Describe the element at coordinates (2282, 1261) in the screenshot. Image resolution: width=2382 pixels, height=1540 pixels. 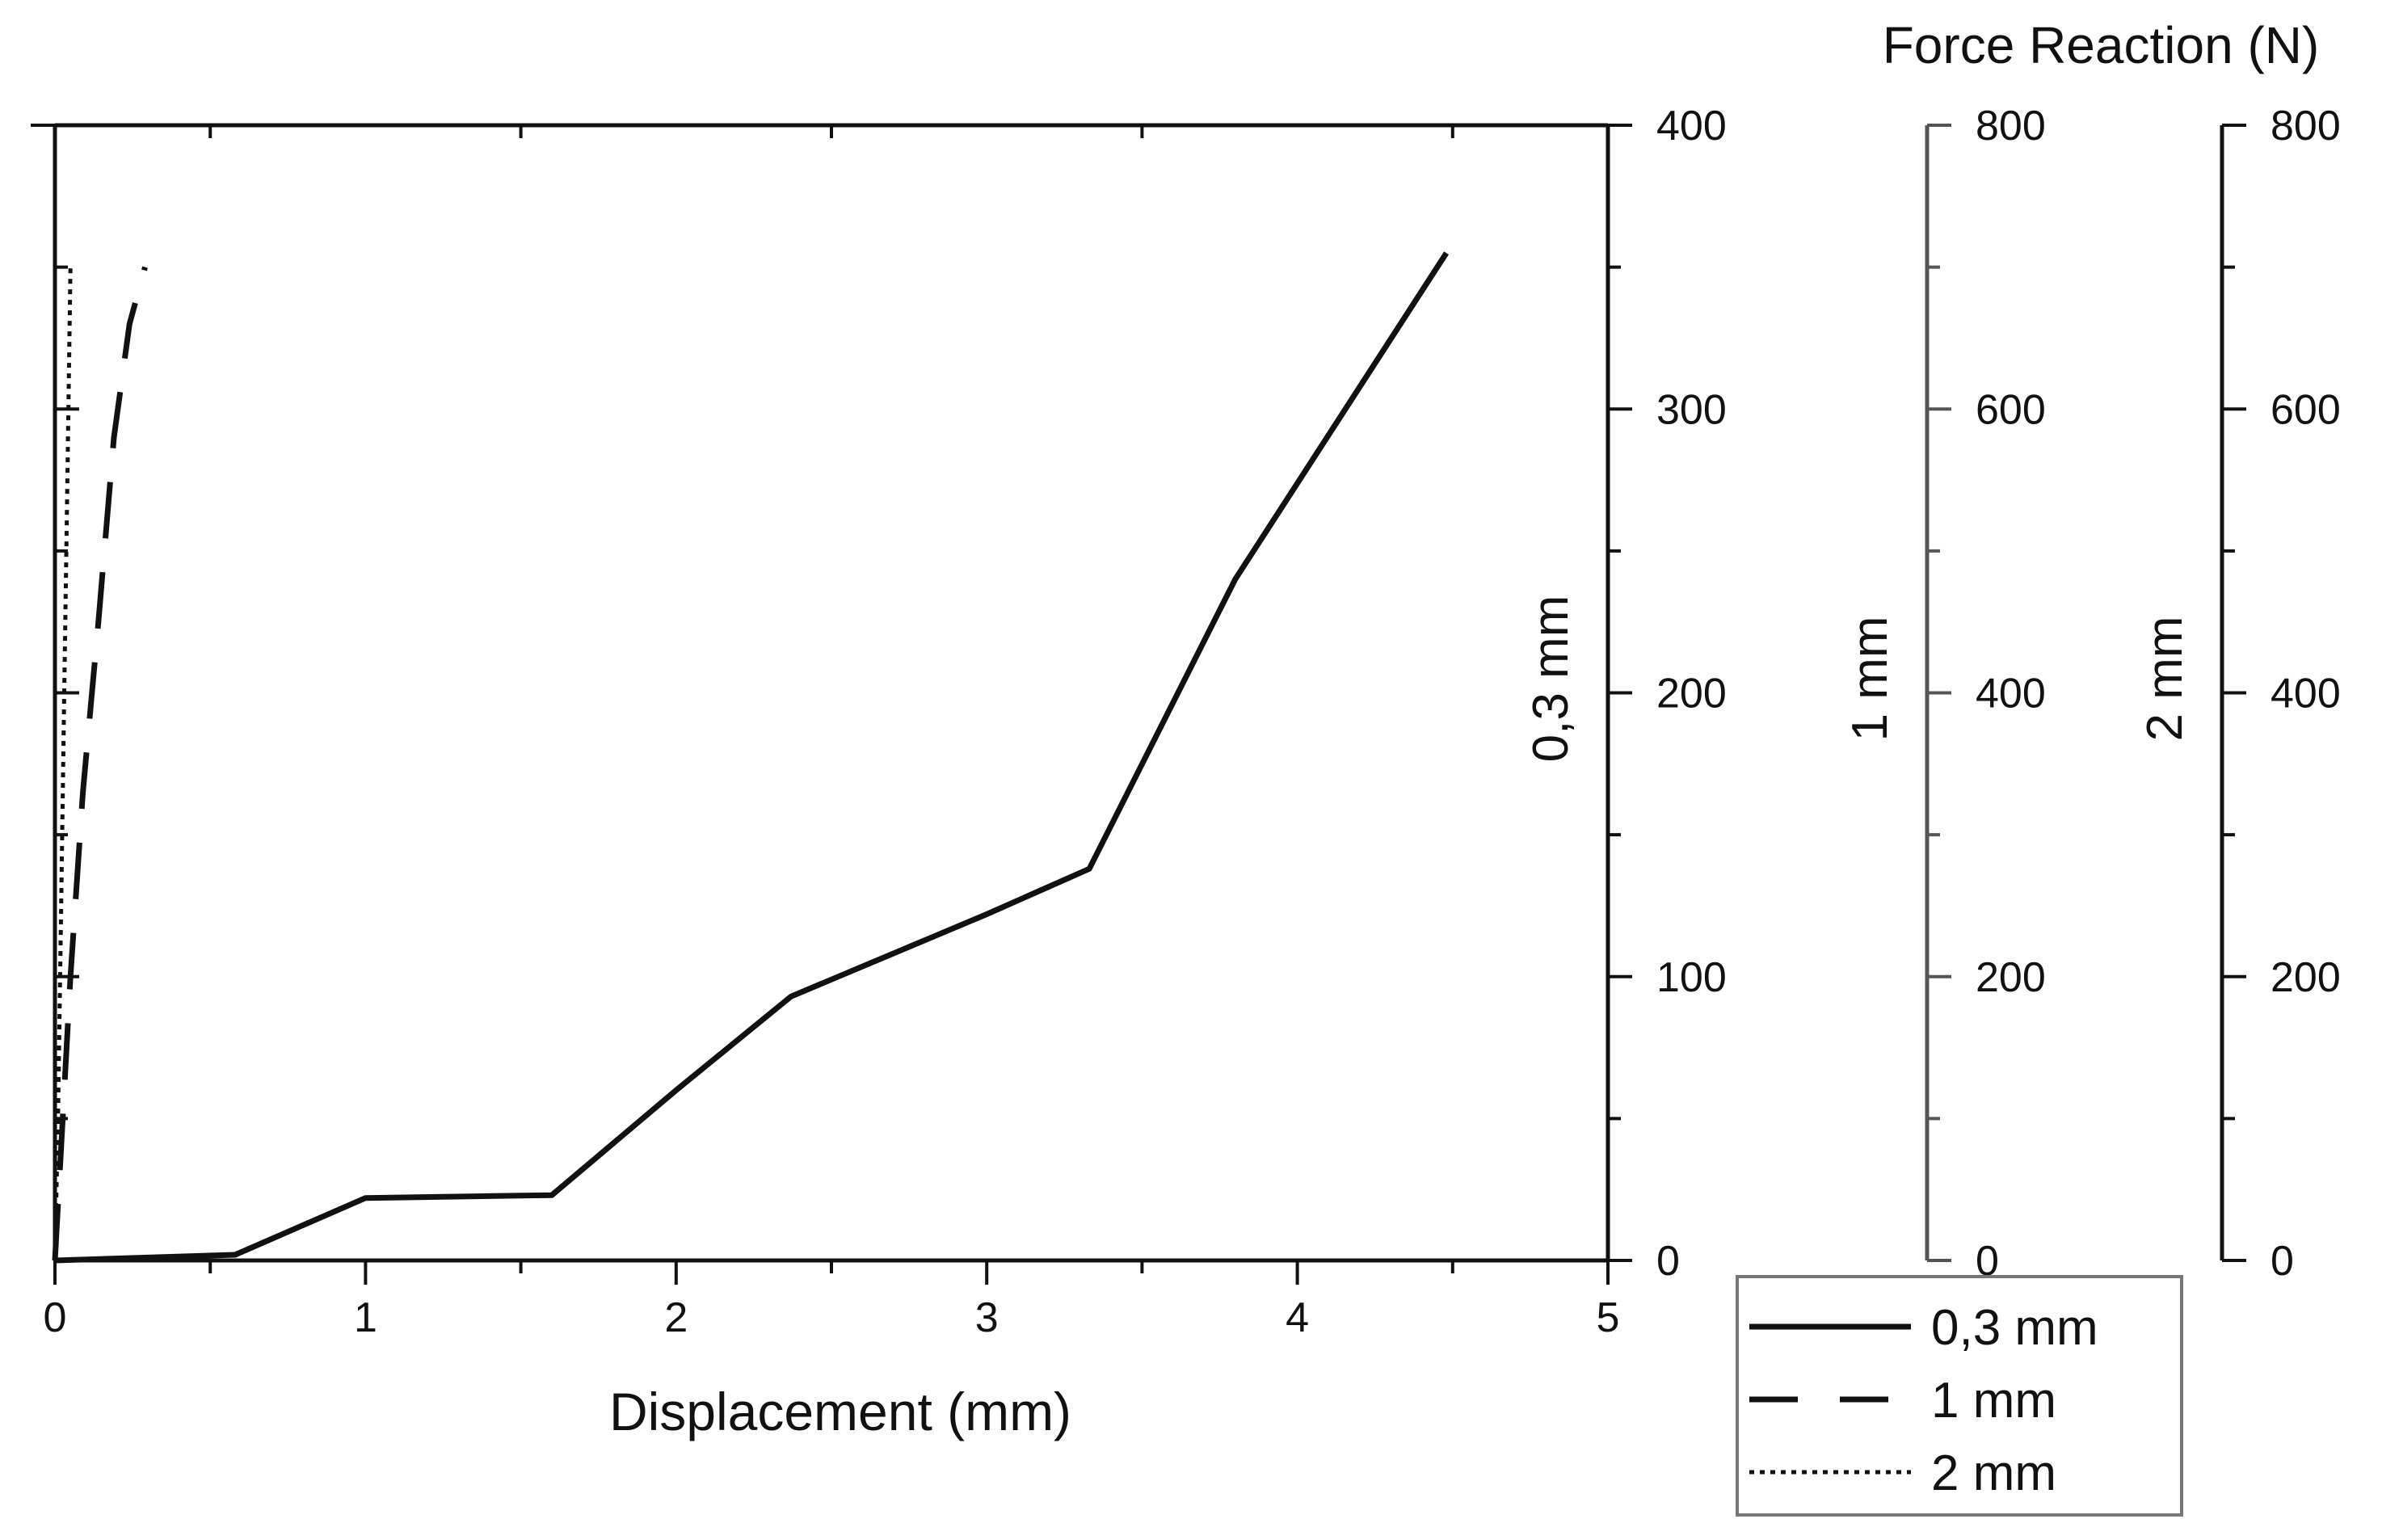
I see `y-tick-label-y3: 0` at that location.